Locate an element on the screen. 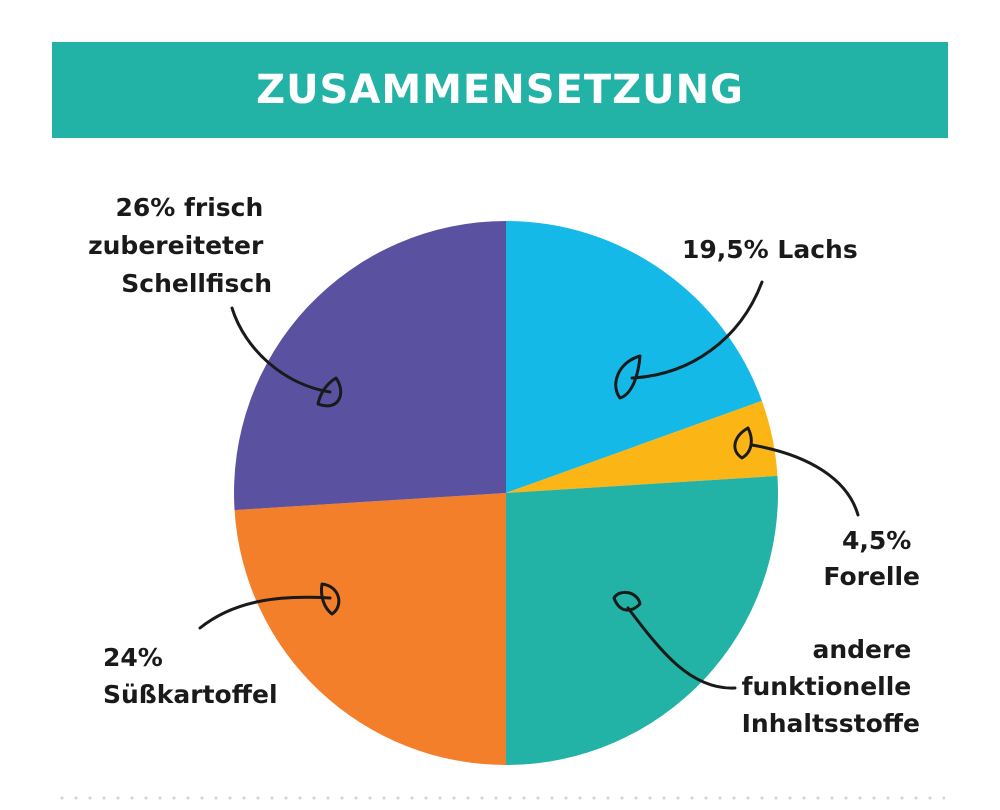 This screenshot has width=1000, height=810. label-suesskartoffel-line: Süßkartoffel is located at coordinates (190, 694).